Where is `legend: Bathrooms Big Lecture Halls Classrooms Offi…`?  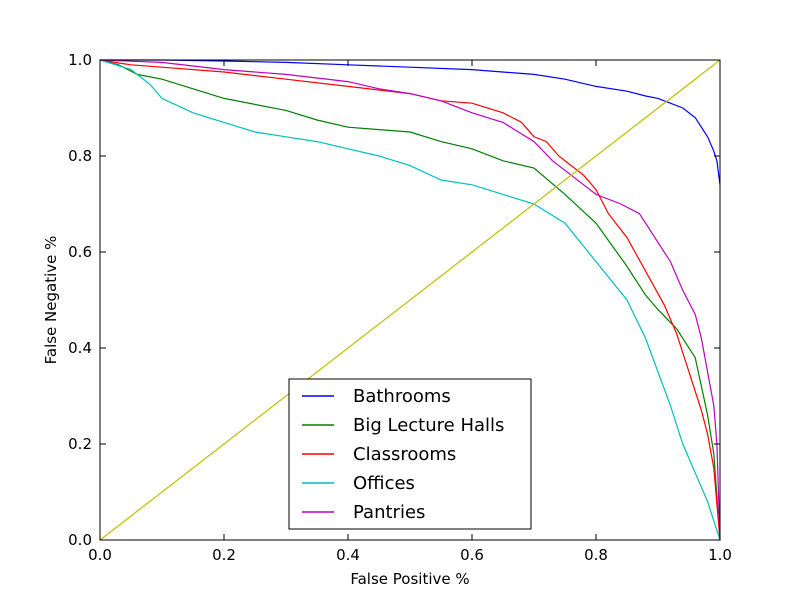
legend: Bathrooms Big Lecture Halls Classrooms Offi… is located at coordinates (410, 454).